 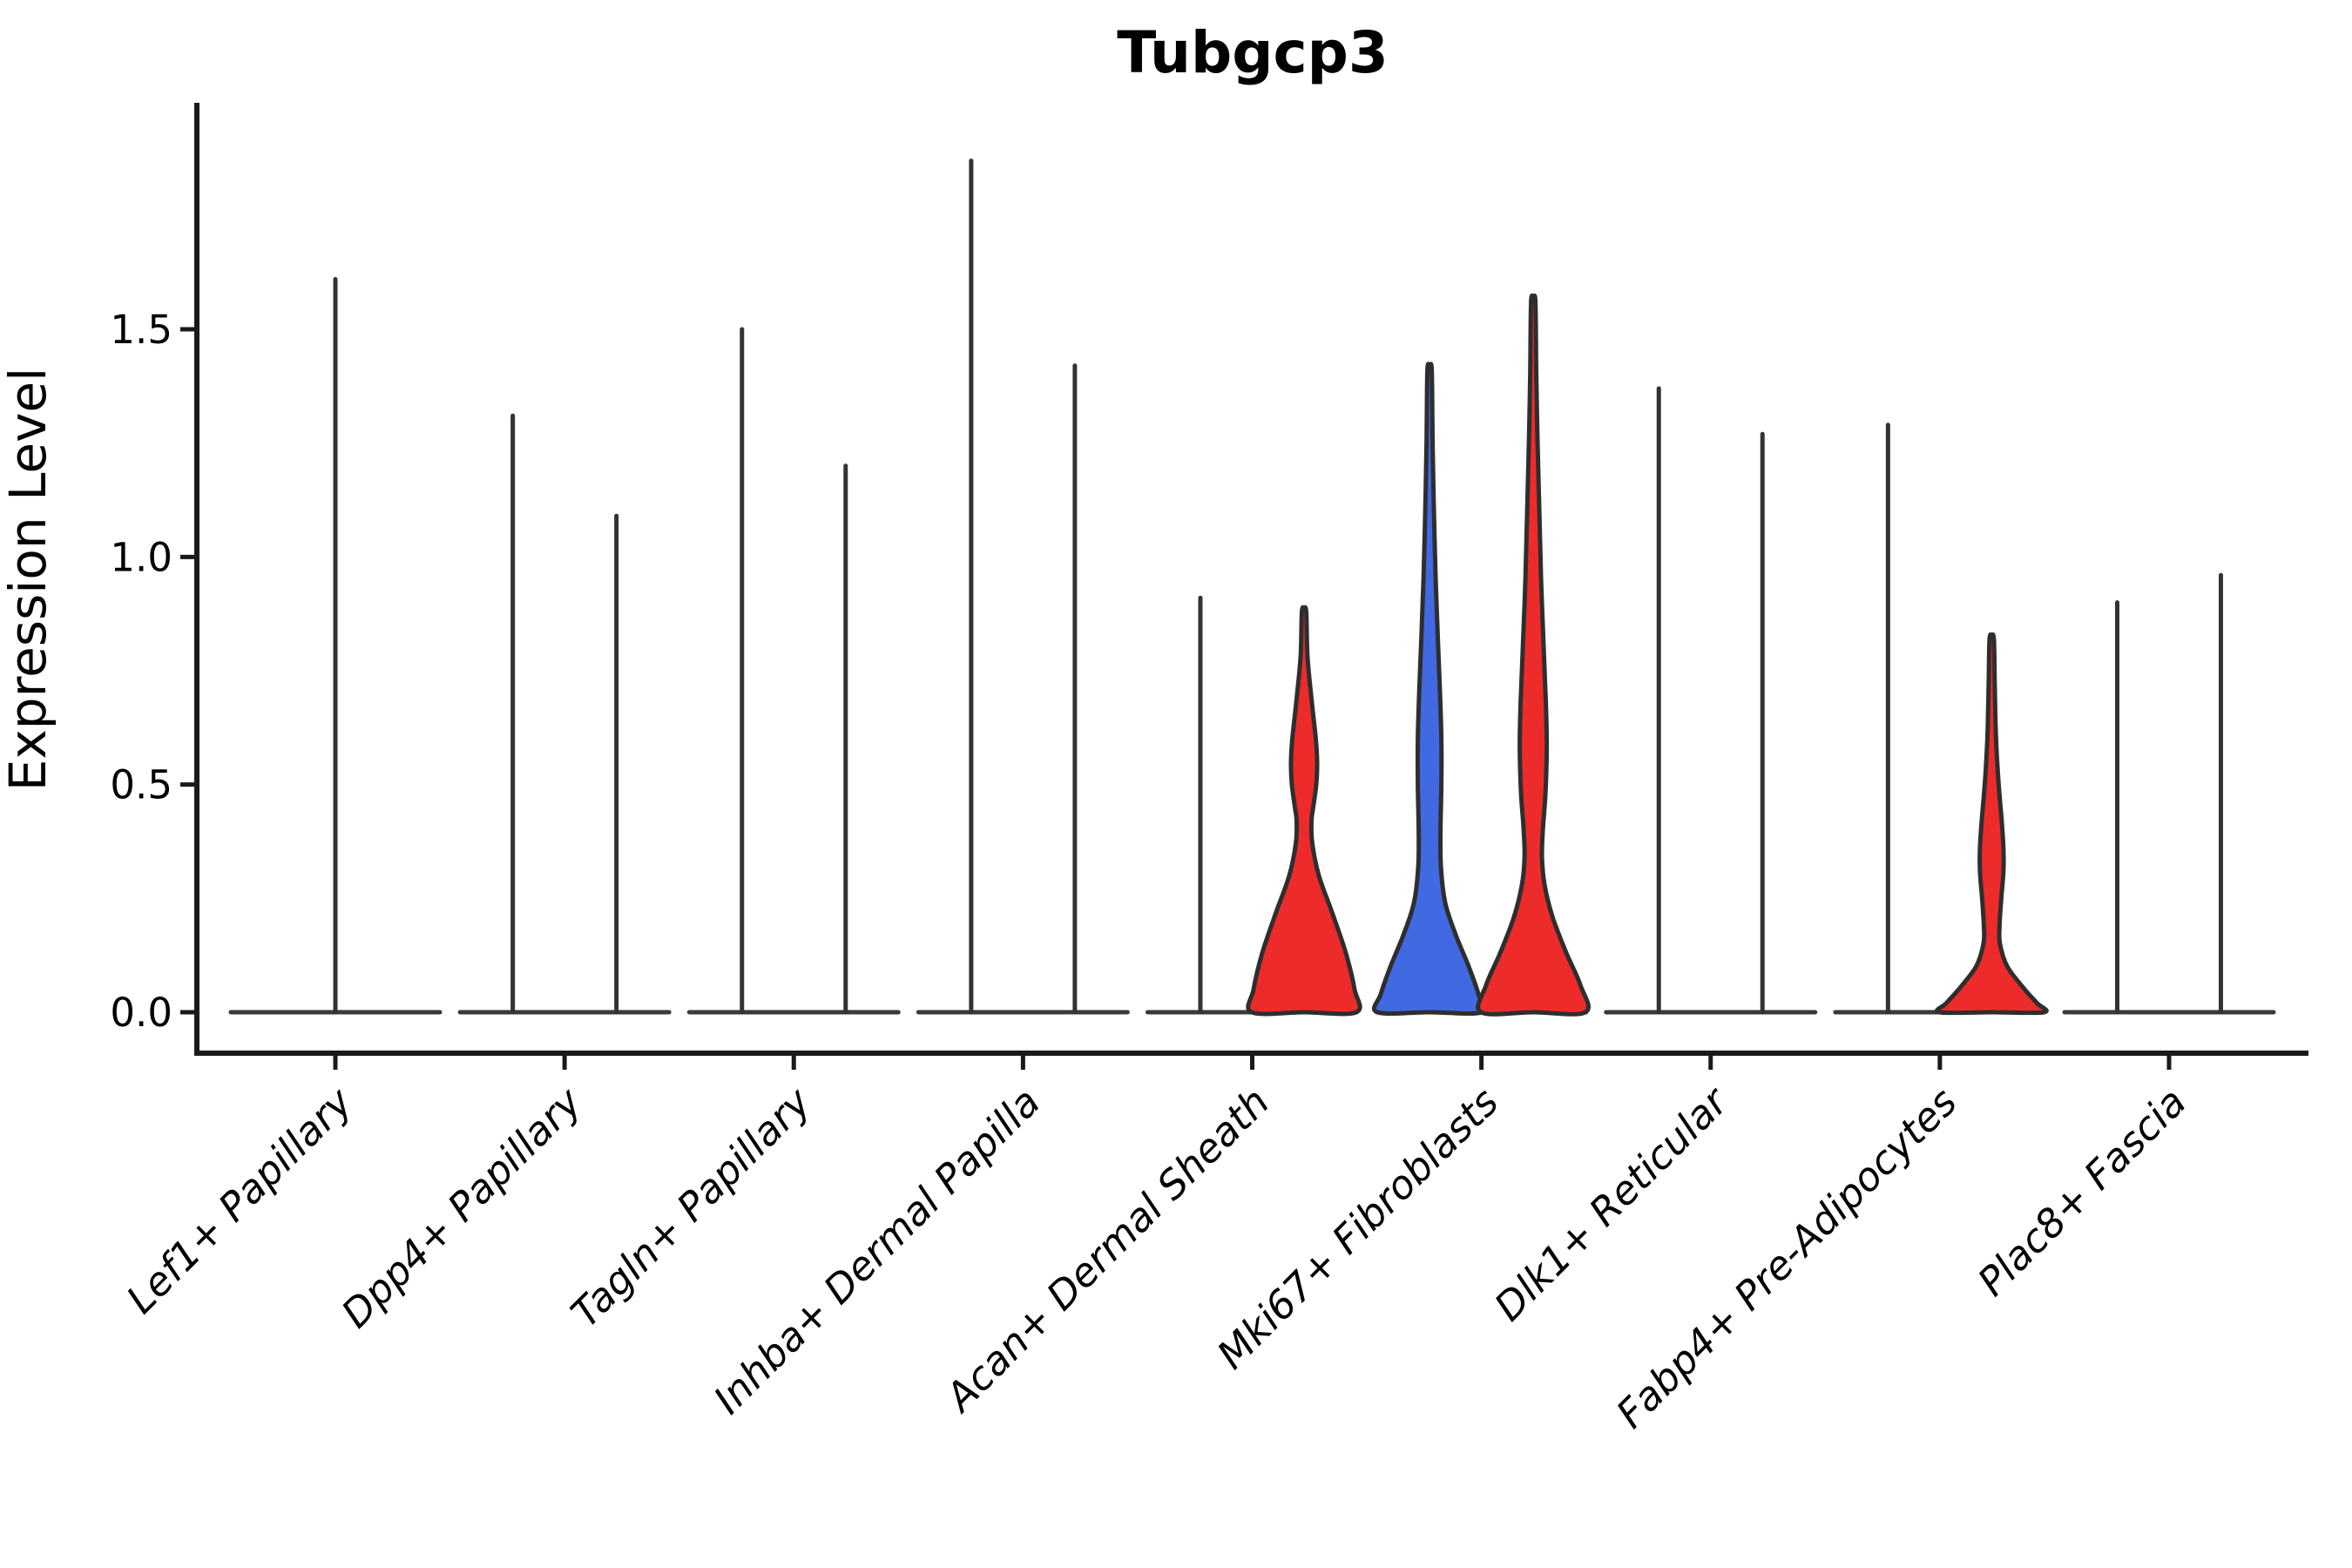 I want to click on x-tick-label: Plac8+ Fascia, so click(x=2082, y=1191).